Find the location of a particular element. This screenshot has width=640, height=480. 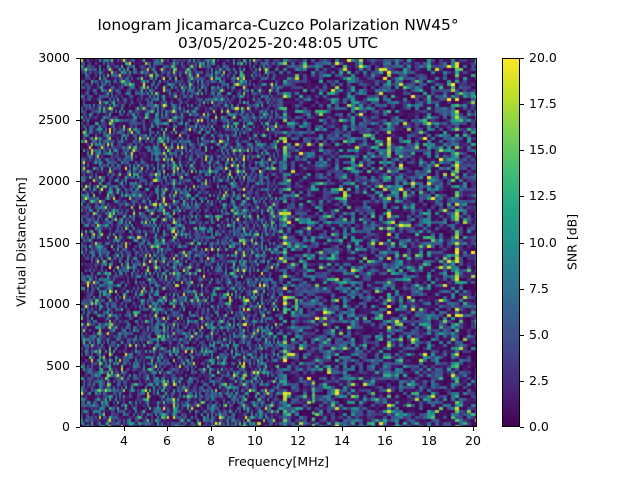

y-tick-label: 2500 is located at coordinates (54, 119).